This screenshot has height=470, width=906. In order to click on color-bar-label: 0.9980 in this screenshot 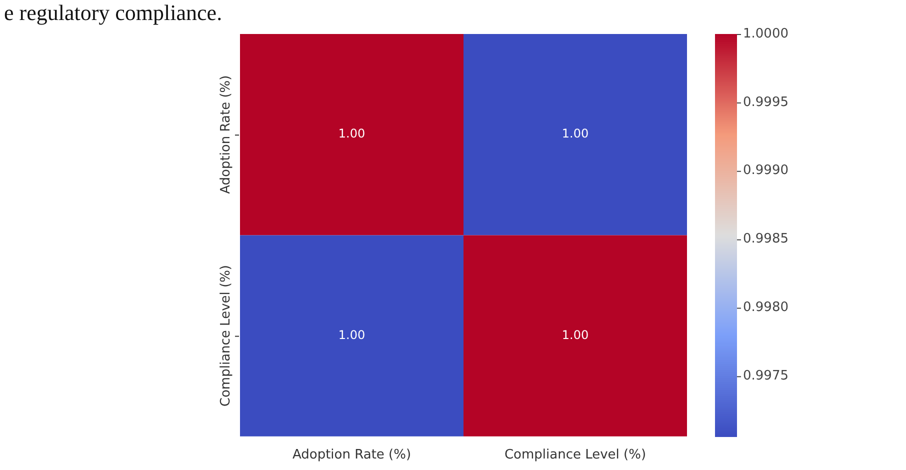, I will do `click(765, 308)`.